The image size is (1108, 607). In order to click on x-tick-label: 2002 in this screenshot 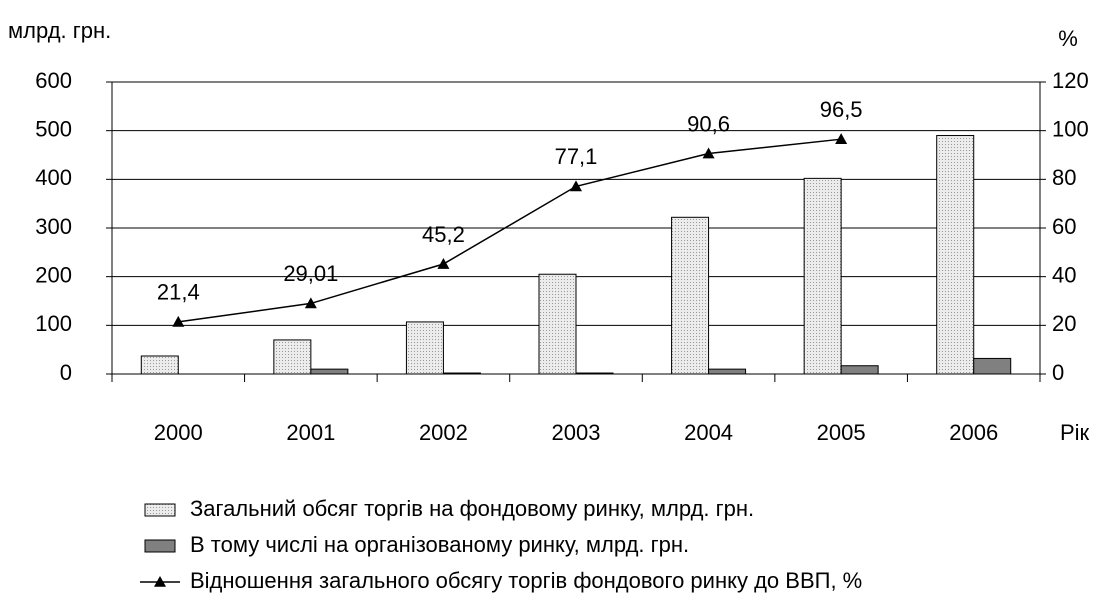, I will do `click(443, 432)`.